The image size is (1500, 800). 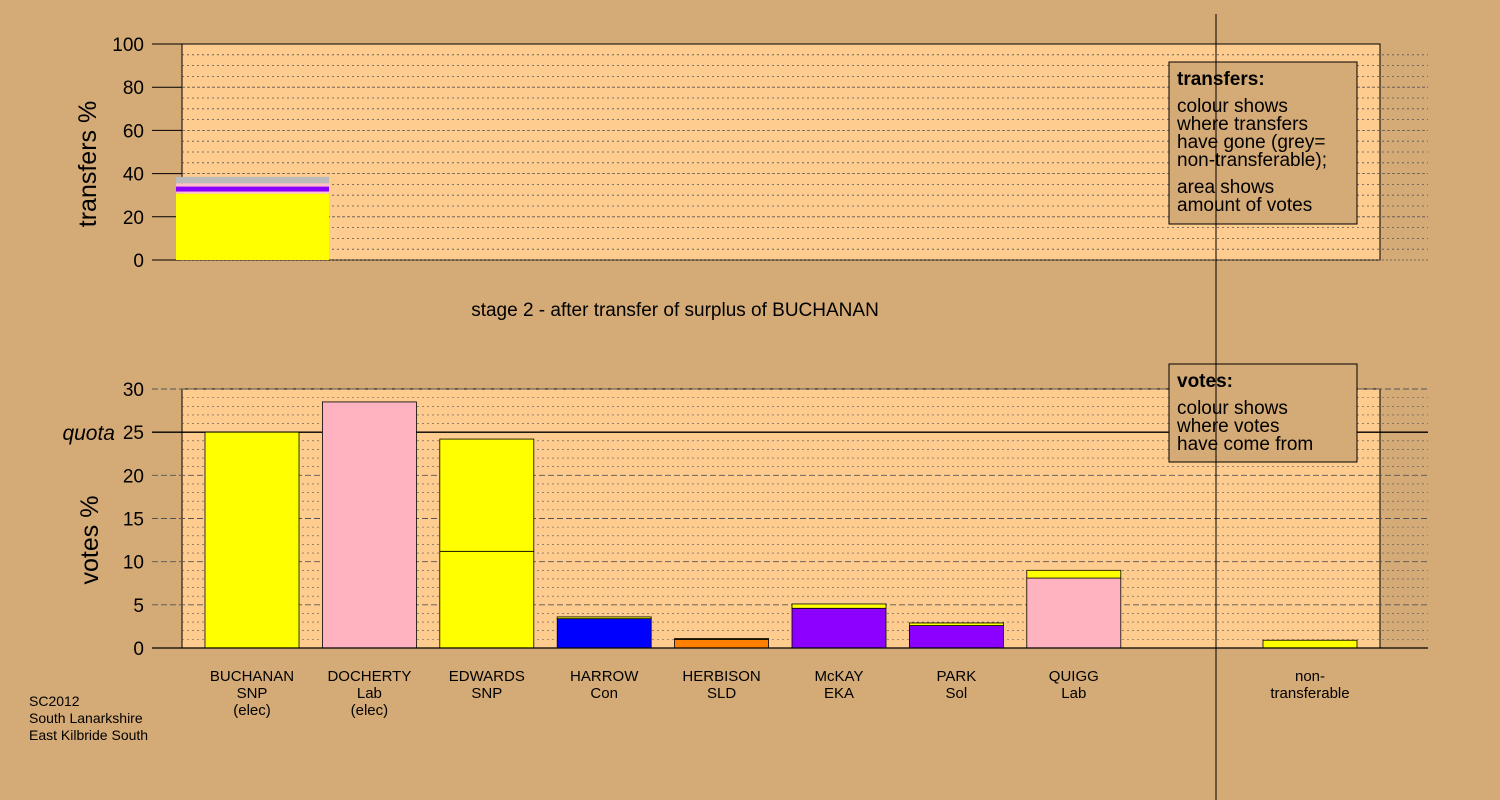 I want to click on y-tick-label: 30, so click(x=133, y=390).